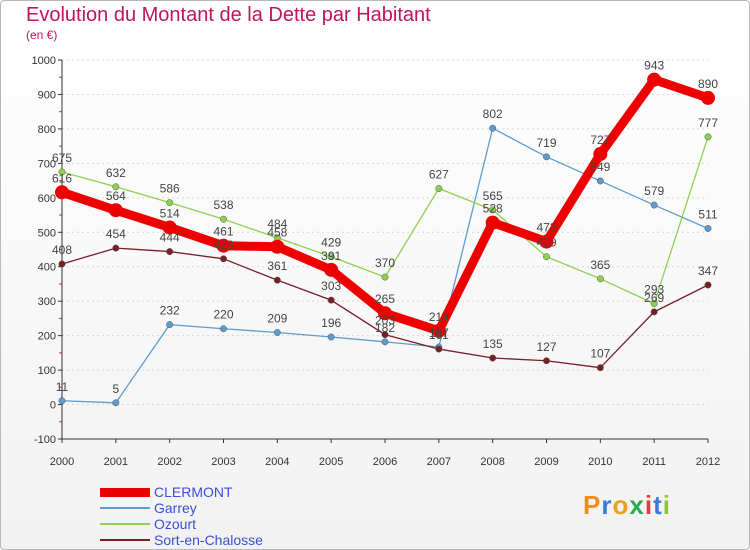 The image size is (750, 550). Describe the element at coordinates (439, 317) in the screenshot. I see `data-label: 214` at that location.